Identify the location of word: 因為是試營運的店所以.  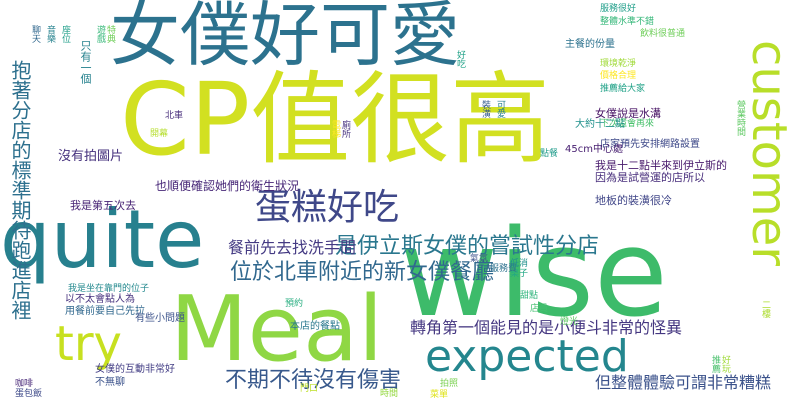
(650, 177).